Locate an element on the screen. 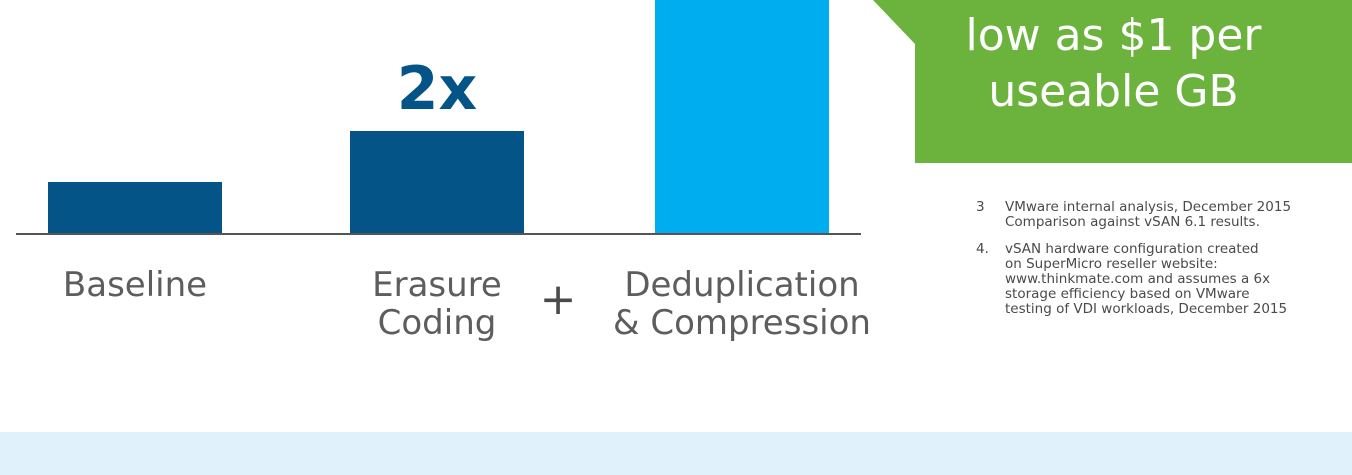  footnote-number: 3 is located at coordinates (980, 207).